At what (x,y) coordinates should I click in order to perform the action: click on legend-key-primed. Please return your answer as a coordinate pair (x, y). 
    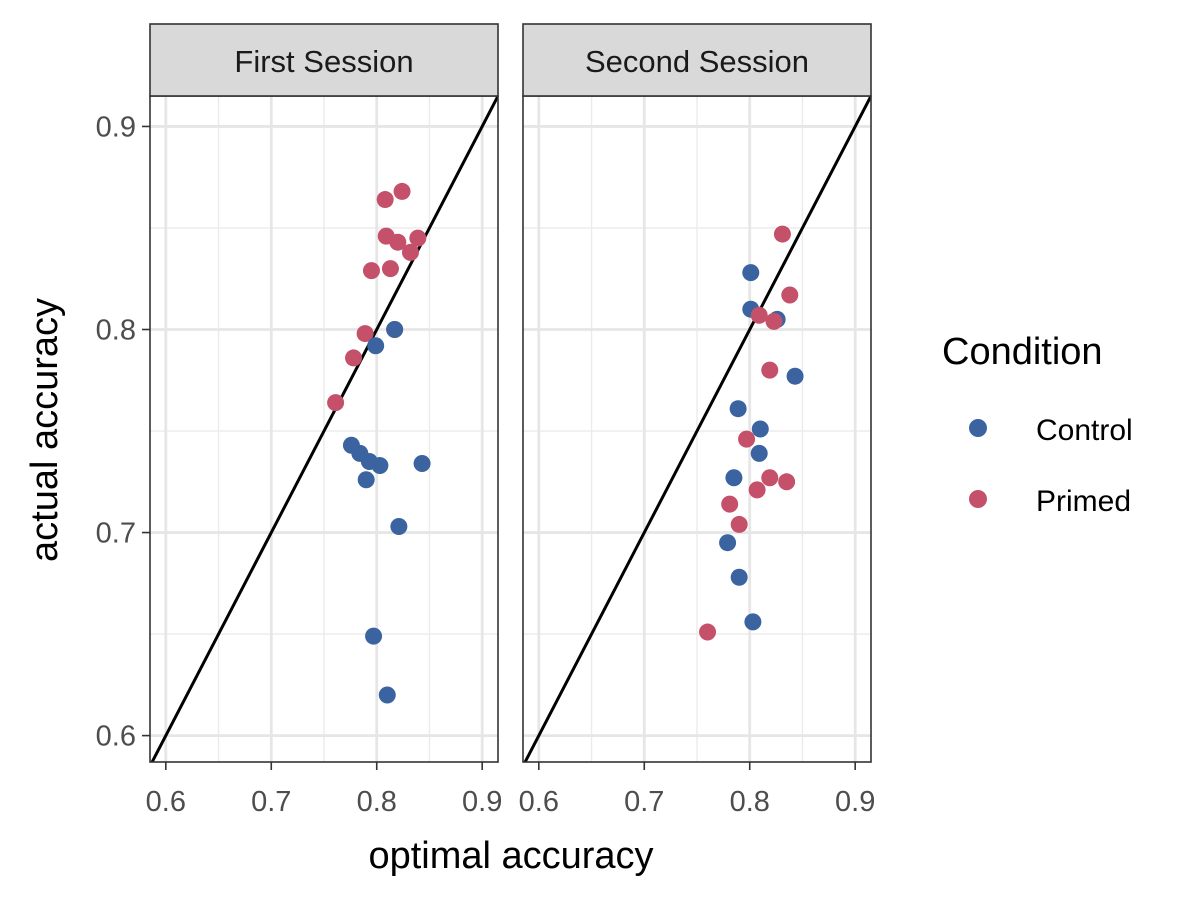
    Looking at the image, I should click on (978, 499).